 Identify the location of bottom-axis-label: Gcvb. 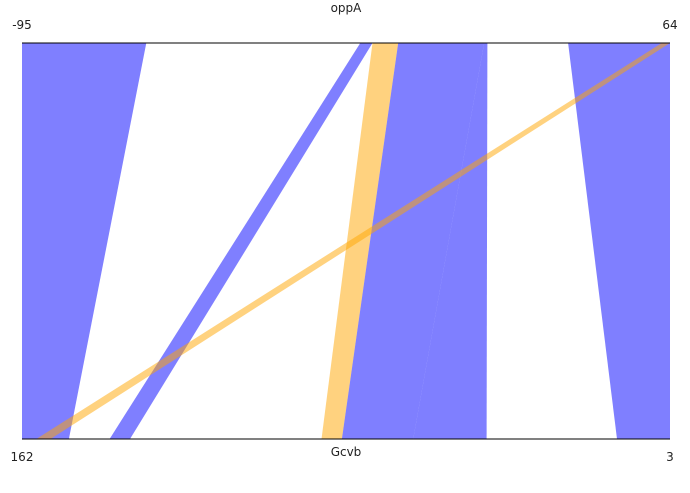
(346, 452).